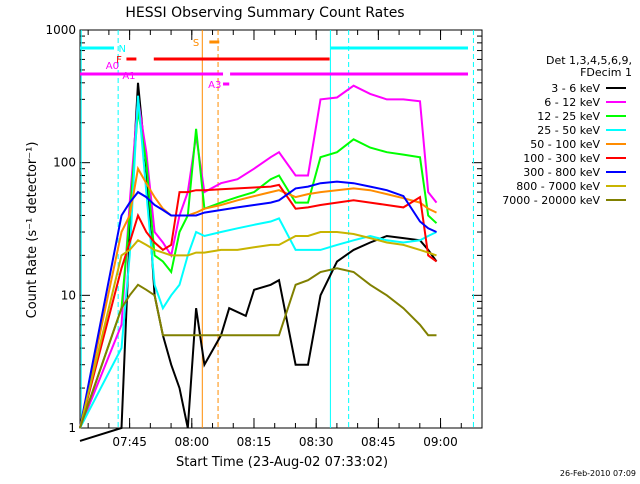  Describe the element at coordinates (568, 130) in the screenshot. I see `legend-label: 25 - 50 keV` at that location.